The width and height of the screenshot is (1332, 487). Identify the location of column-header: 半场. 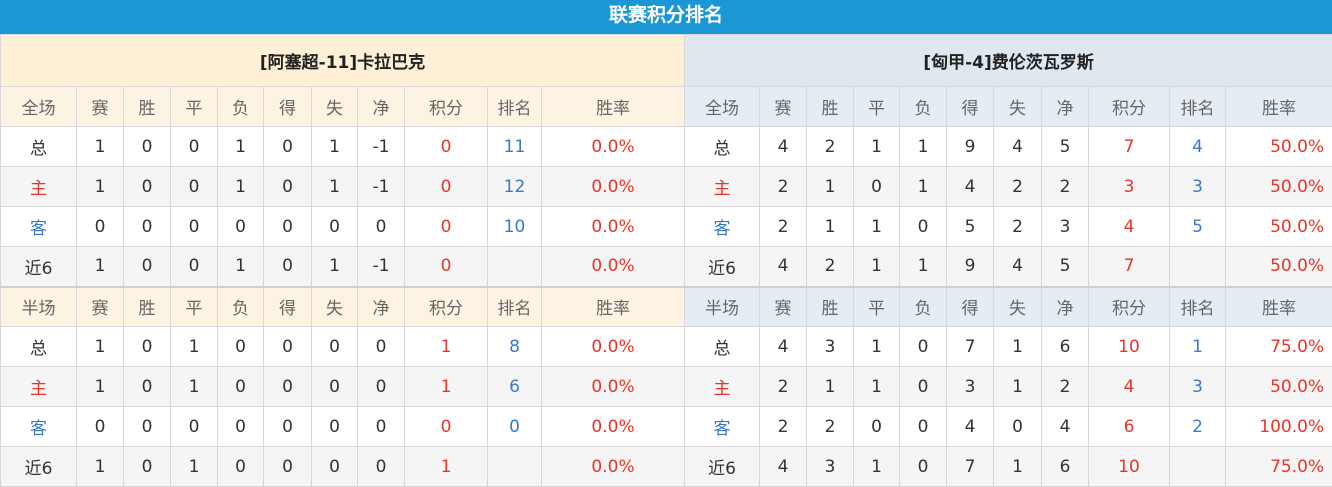
(39, 307).